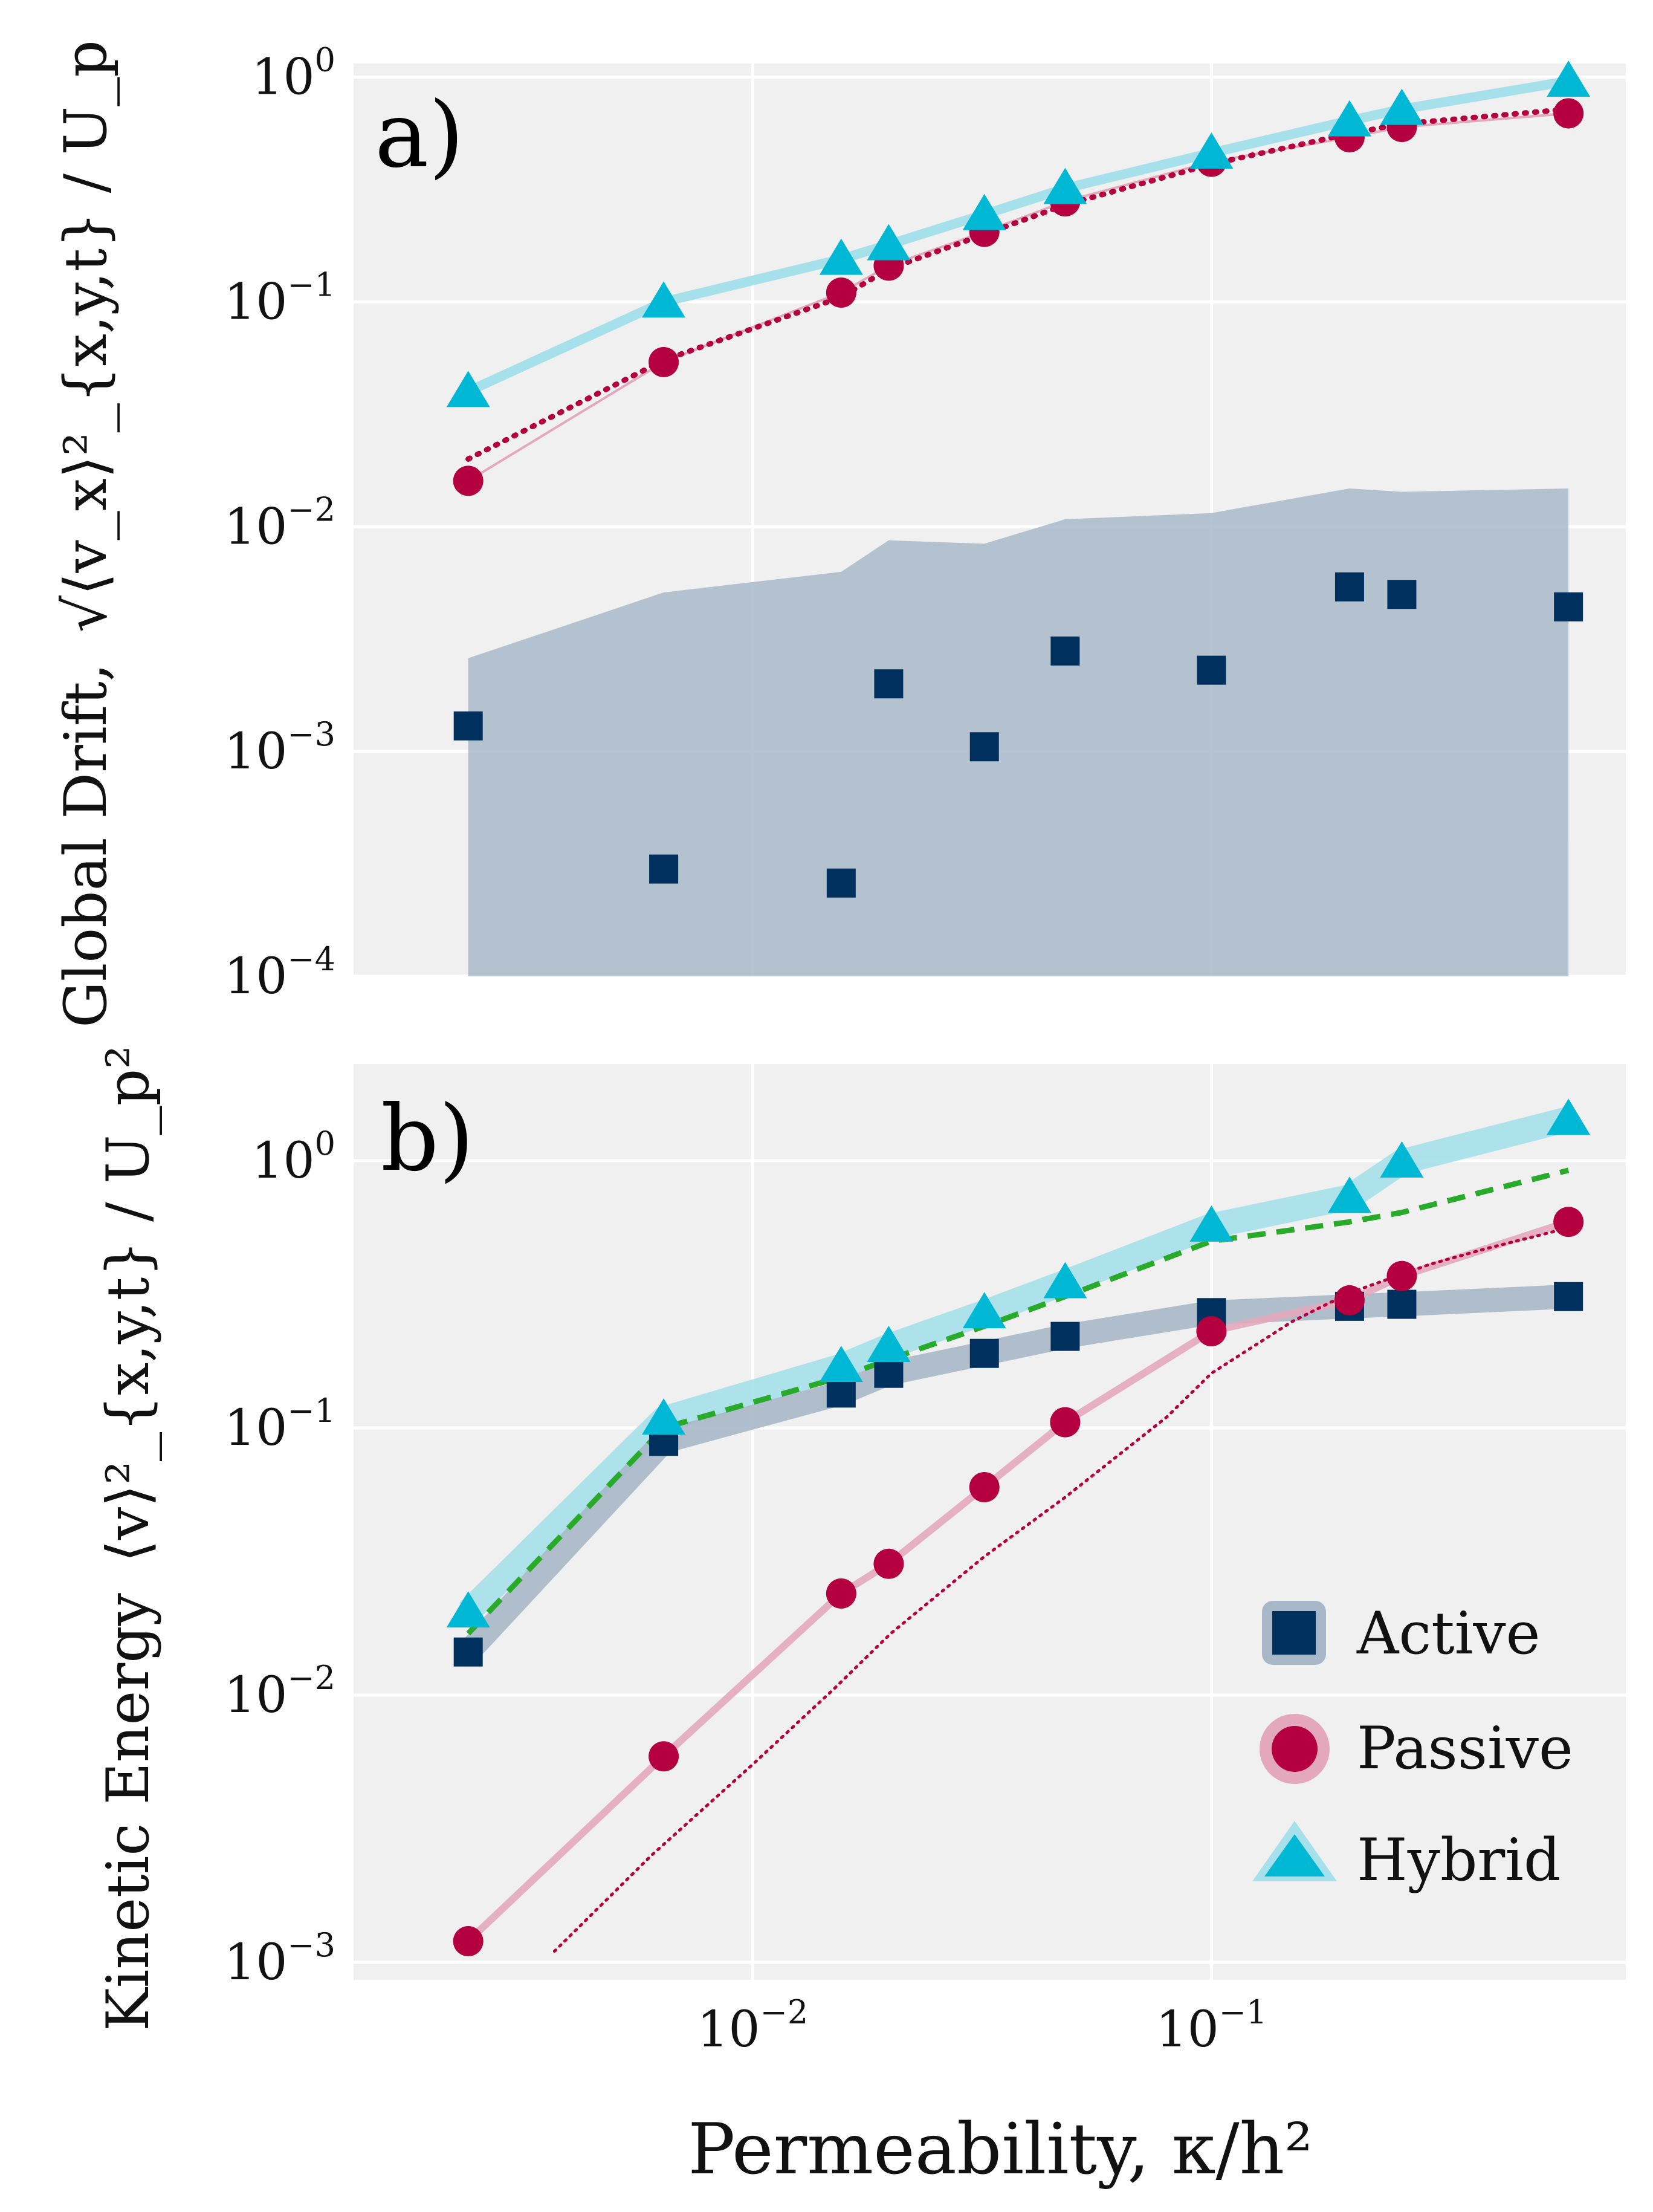 This screenshot has height=2212, width=1653. I want to click on x-tick-label: 10⁻², so click(752, 2026).